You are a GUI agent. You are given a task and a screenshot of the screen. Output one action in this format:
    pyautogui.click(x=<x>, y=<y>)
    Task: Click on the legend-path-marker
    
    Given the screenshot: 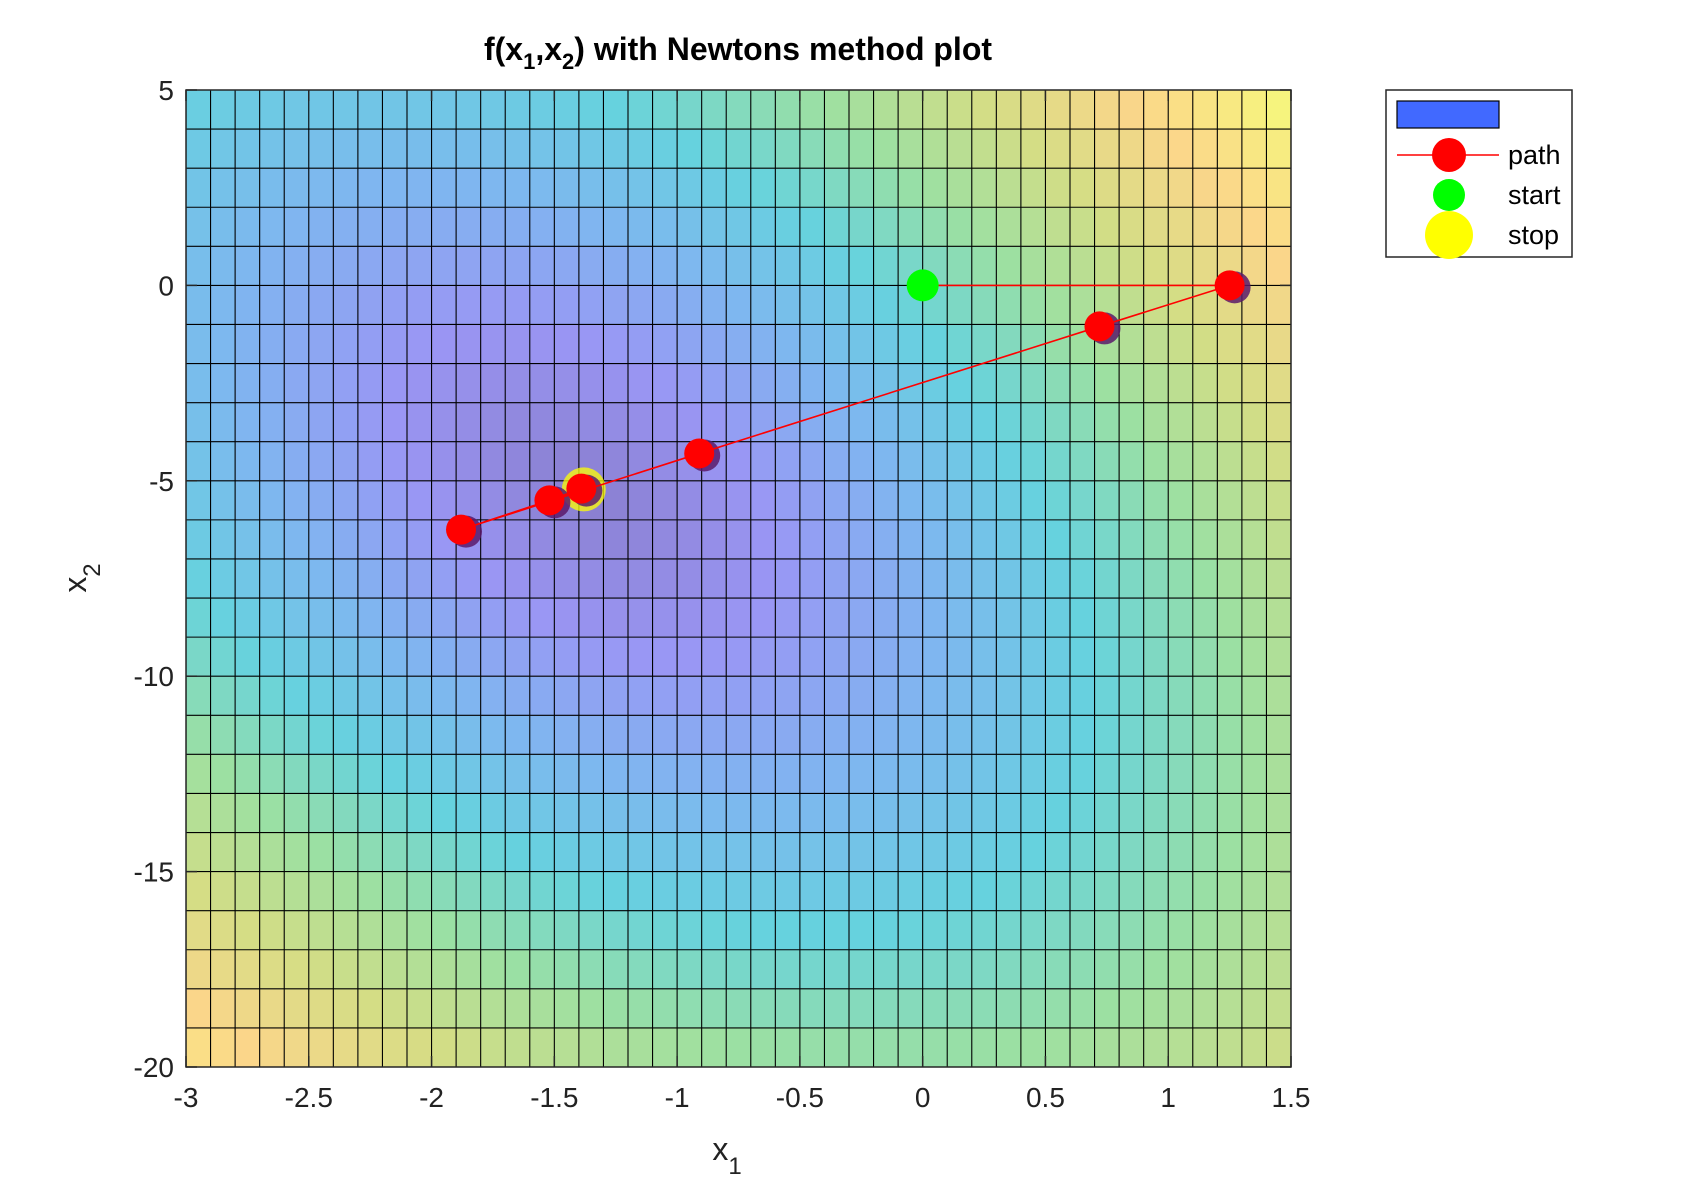 What is the action you would take?
    pyautogui.click(x=1449, y=155)
    